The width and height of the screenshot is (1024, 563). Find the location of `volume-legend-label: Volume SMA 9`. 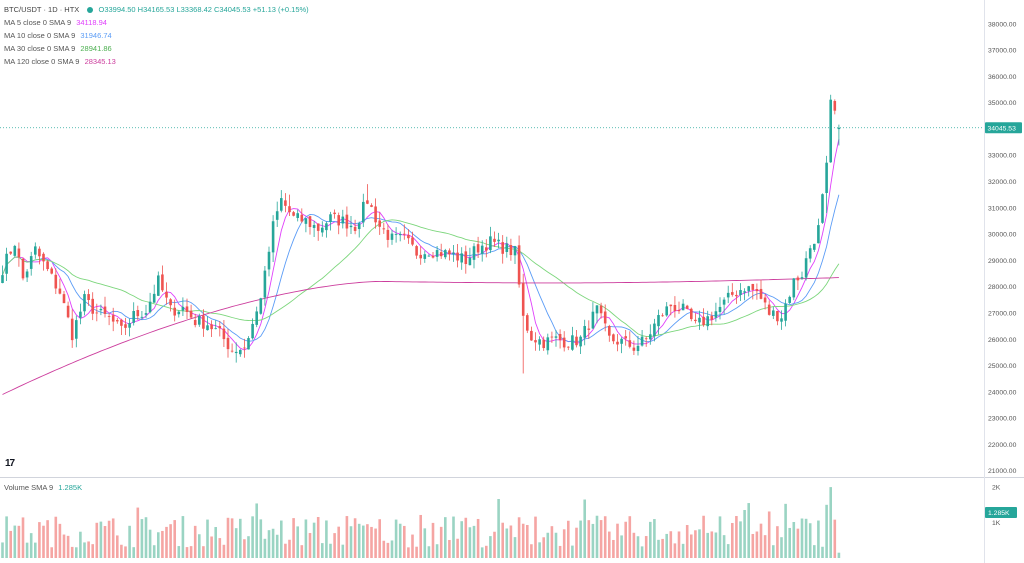

volume-legend-label: Volume SMA 9 is located at coordinates (29, 487).